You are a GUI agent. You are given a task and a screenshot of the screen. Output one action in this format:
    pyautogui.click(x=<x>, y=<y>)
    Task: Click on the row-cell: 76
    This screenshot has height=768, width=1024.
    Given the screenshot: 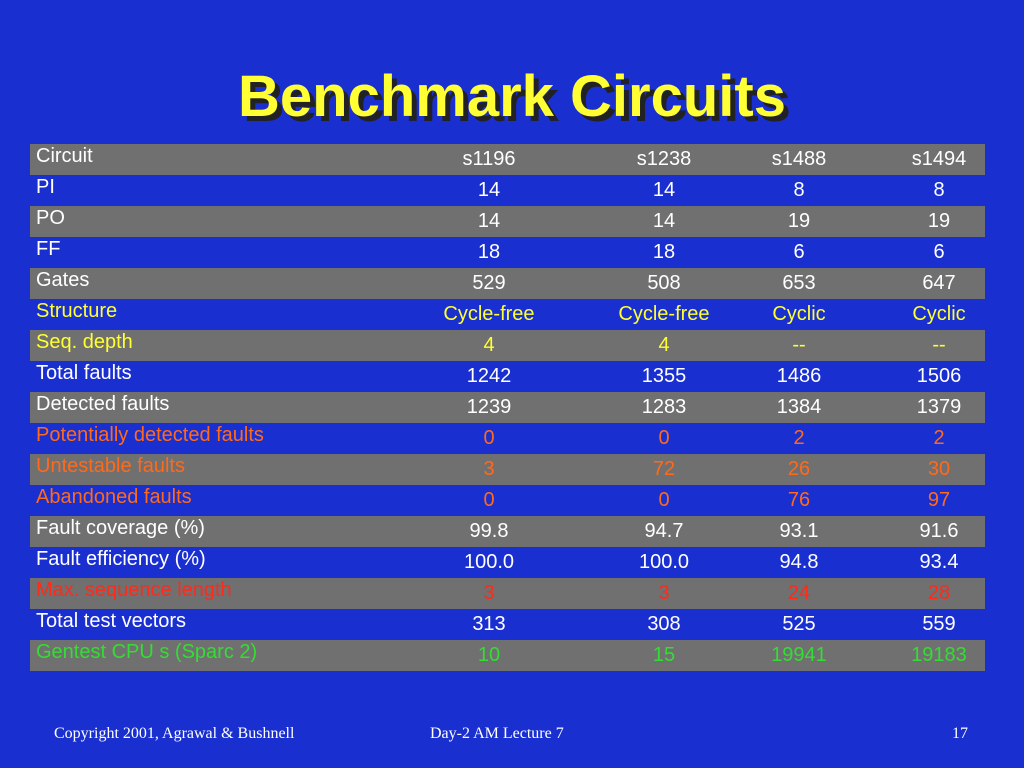 What is the action you would take?
    pyautogui.click(x=799, y=500)
    